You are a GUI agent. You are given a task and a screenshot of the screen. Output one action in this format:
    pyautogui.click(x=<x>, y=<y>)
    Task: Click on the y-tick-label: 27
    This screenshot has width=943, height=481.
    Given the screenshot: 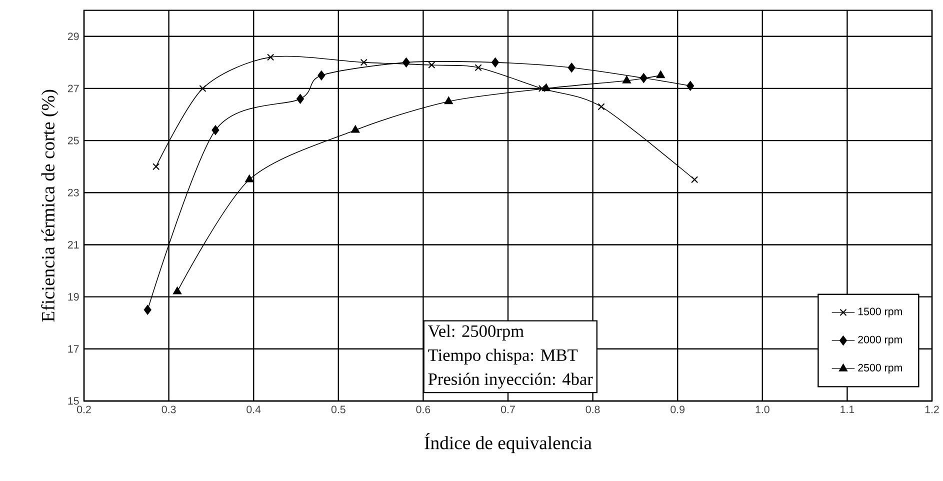 What is the action you would take?
    pyautogui.click(x=73, y=88)
    